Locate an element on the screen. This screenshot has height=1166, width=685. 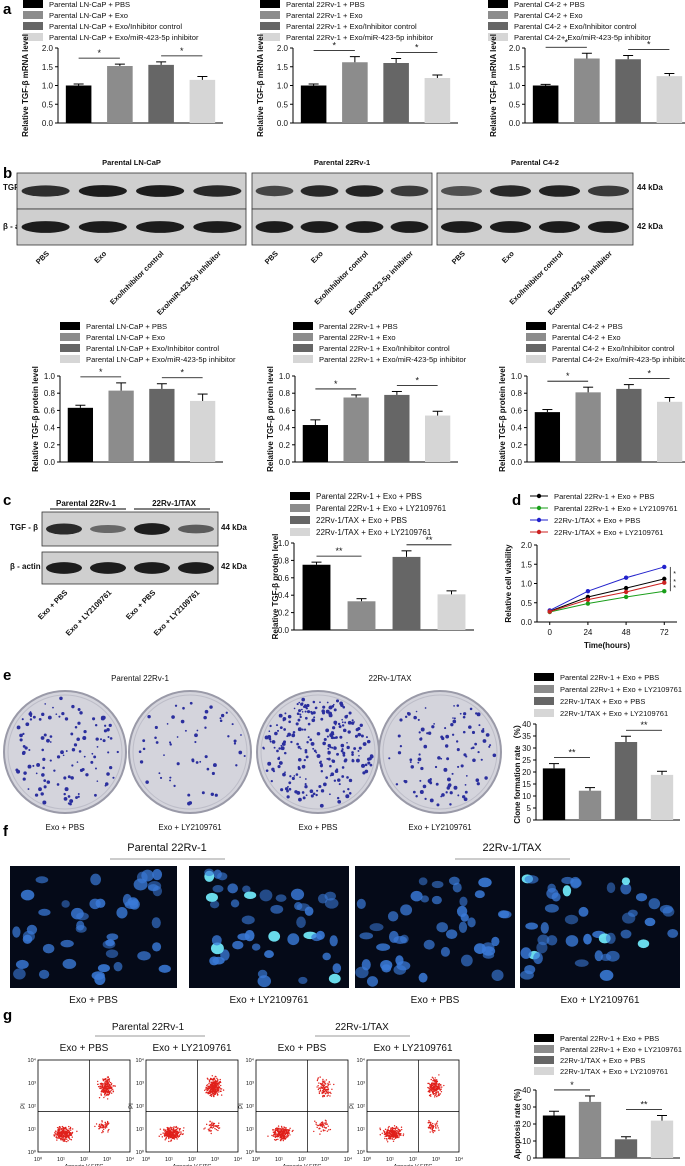
flow-label: Exo + PBS is located at coordinates (84, 1048).